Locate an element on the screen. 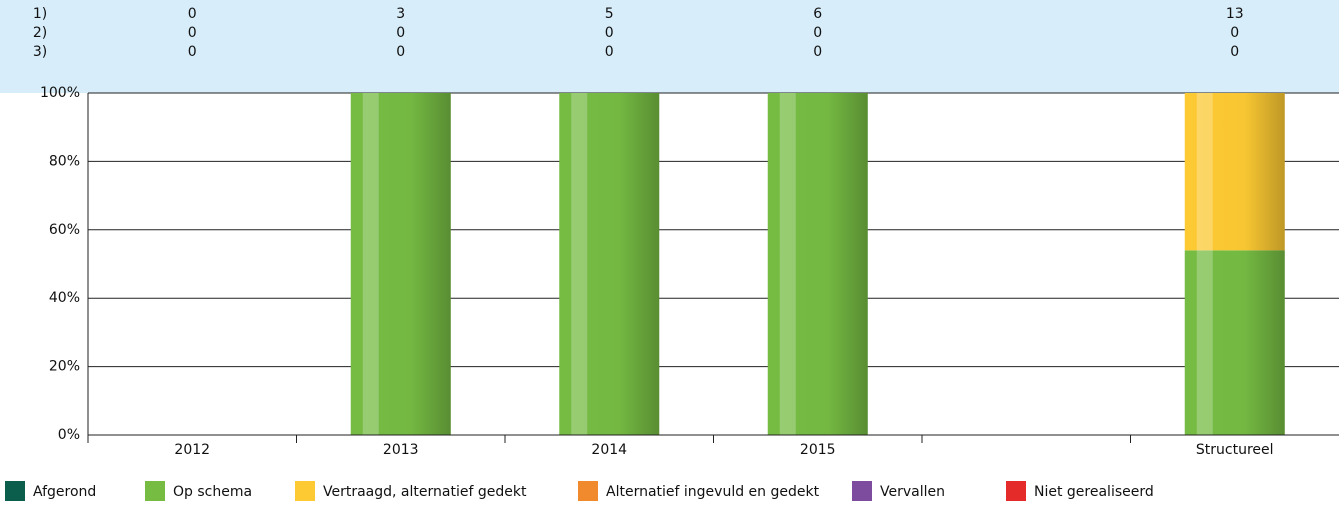  legend-label: Afgerond is located at coordinates (64, 492).